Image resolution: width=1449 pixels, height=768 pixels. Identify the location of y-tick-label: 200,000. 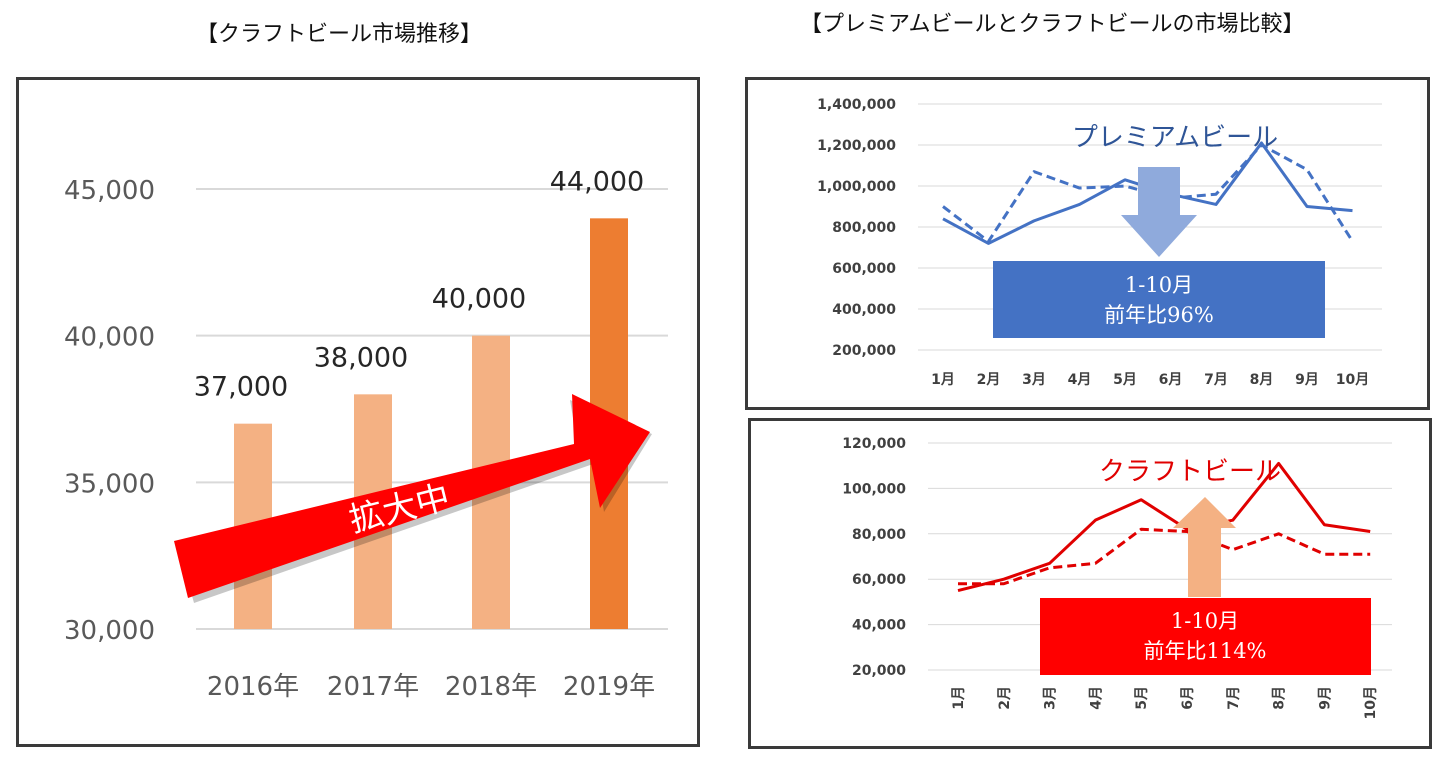
(864, 351).